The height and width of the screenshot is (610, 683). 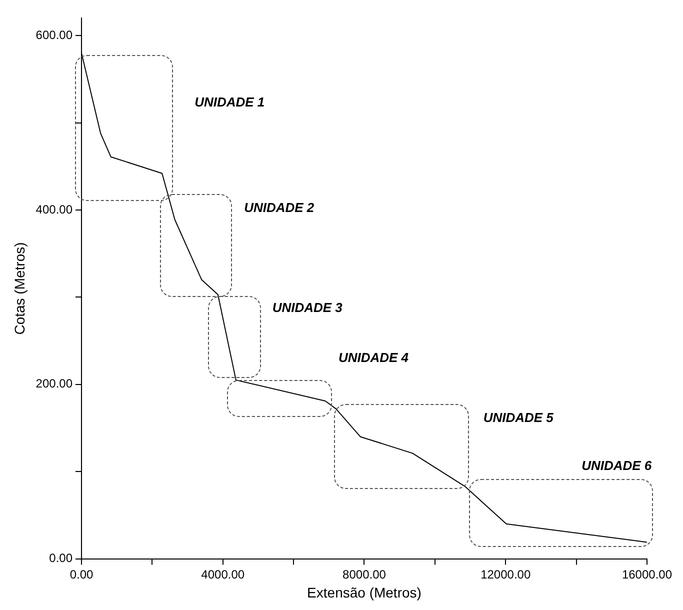 What do you see at coordinates (647, 574) in the screenshot?
I see `x-tick-label: 16000.00` at bounding box center [647, 574].